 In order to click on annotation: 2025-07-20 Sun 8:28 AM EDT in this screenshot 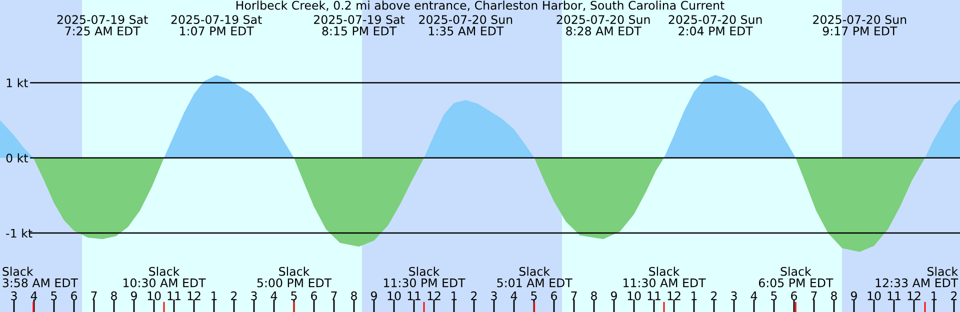, I will do `click(603, 25)`.